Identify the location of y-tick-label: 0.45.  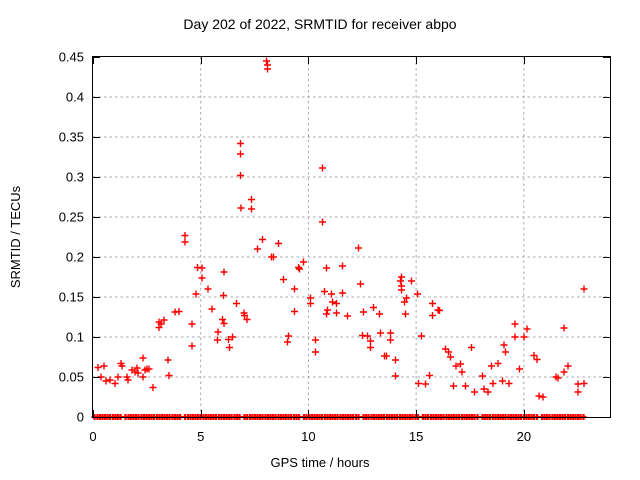
(71, 57).